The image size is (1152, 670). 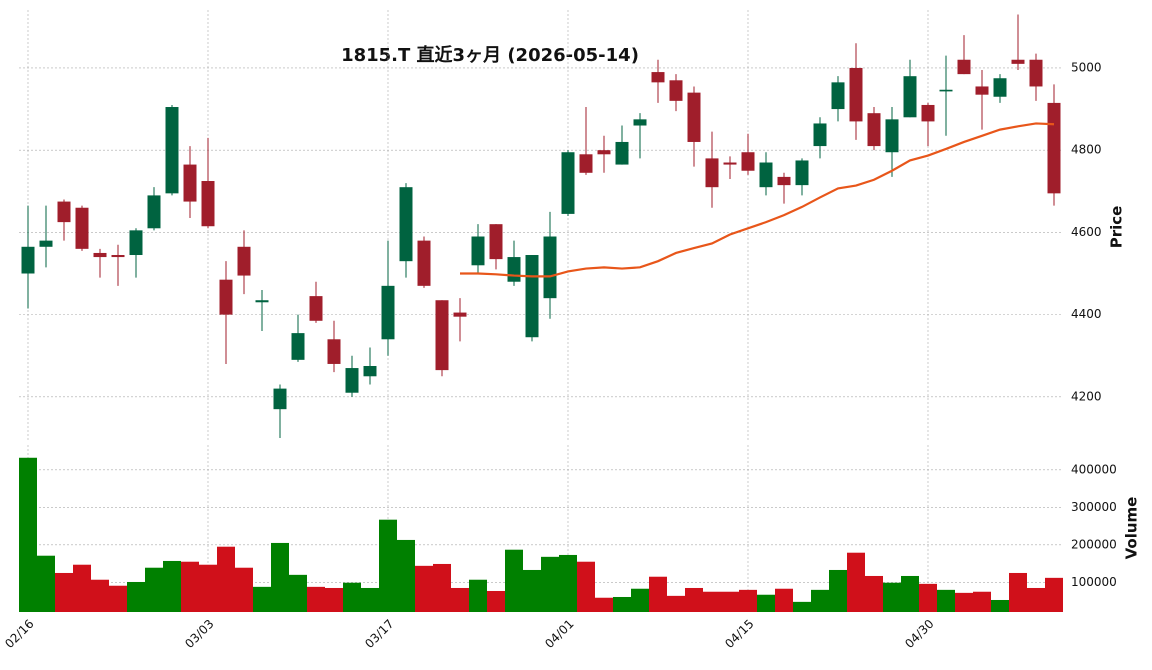 What do you see at coordinates (739, 634) in the screenshot?
I see `x-tick-label: 04/15` at bounding box center [739, 634].